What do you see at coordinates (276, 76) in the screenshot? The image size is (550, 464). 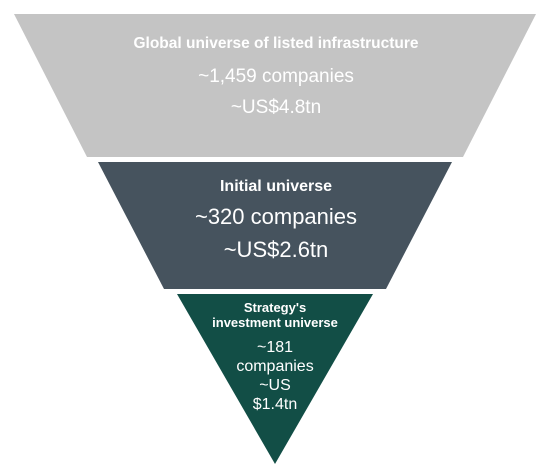 I see `tier-global-count: ~1,459 companies` at bounding box center [276, 76].